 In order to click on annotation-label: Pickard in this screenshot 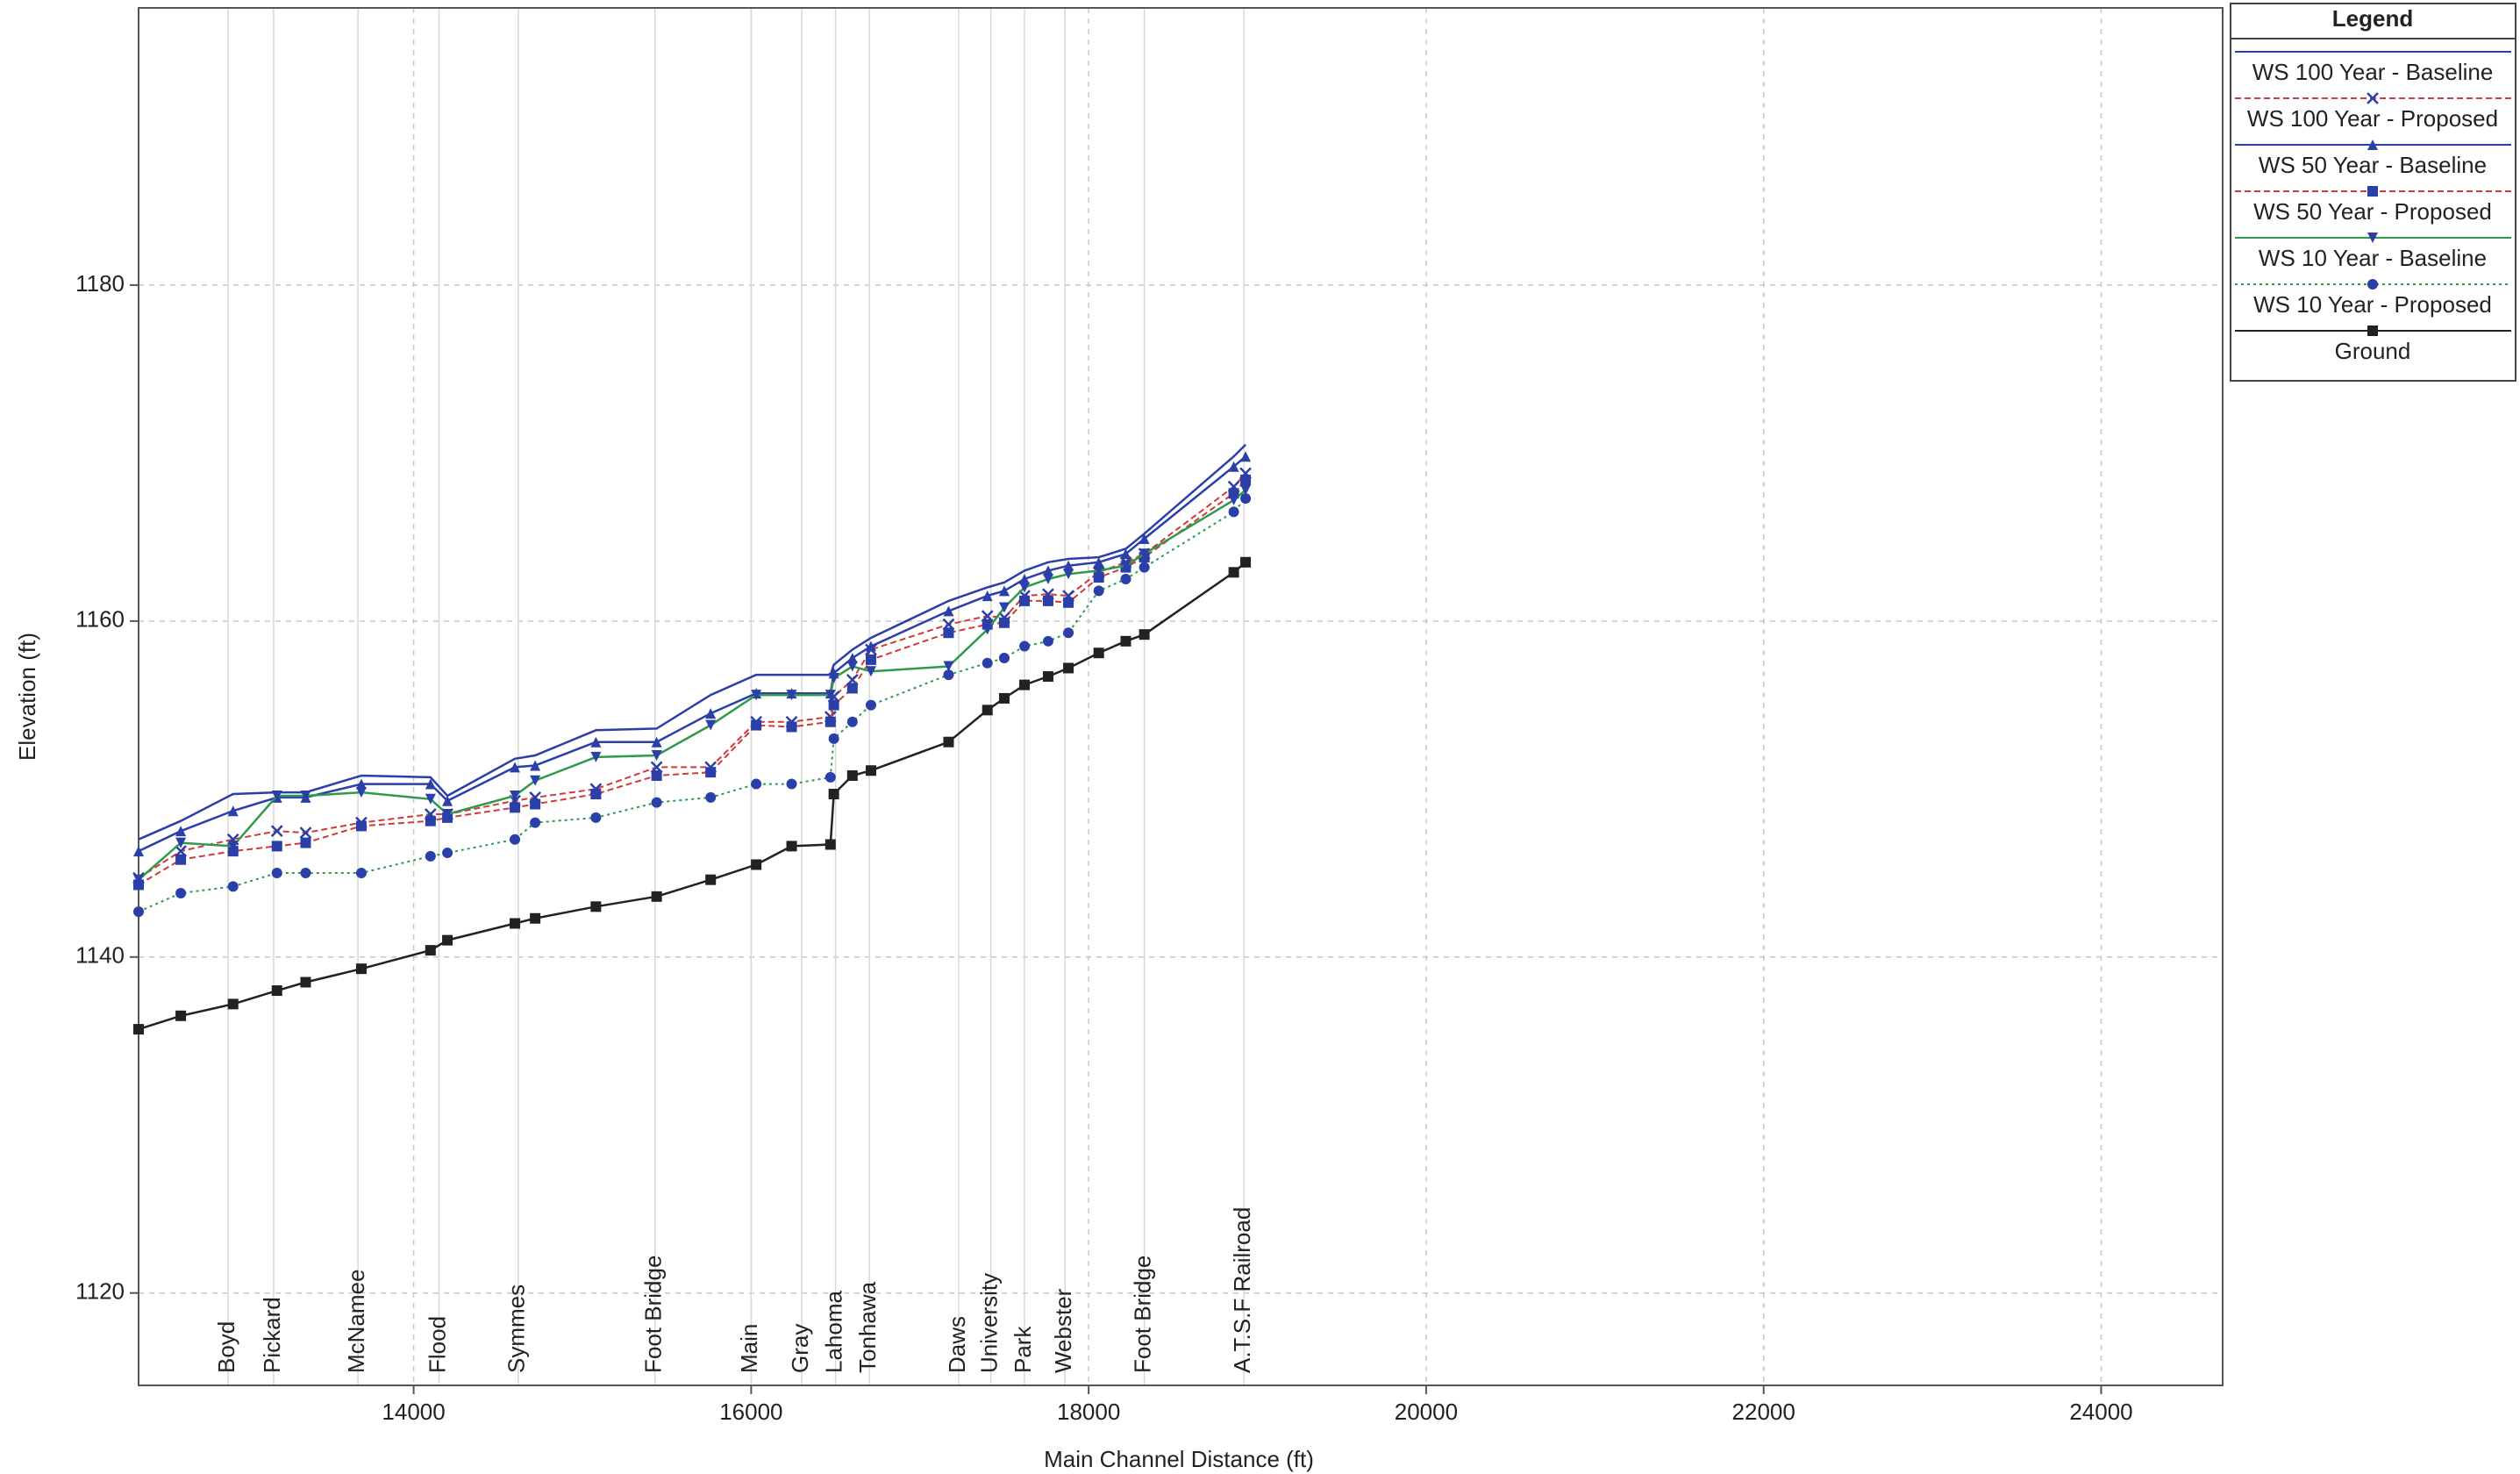, I will do `click(272, 1335)`.